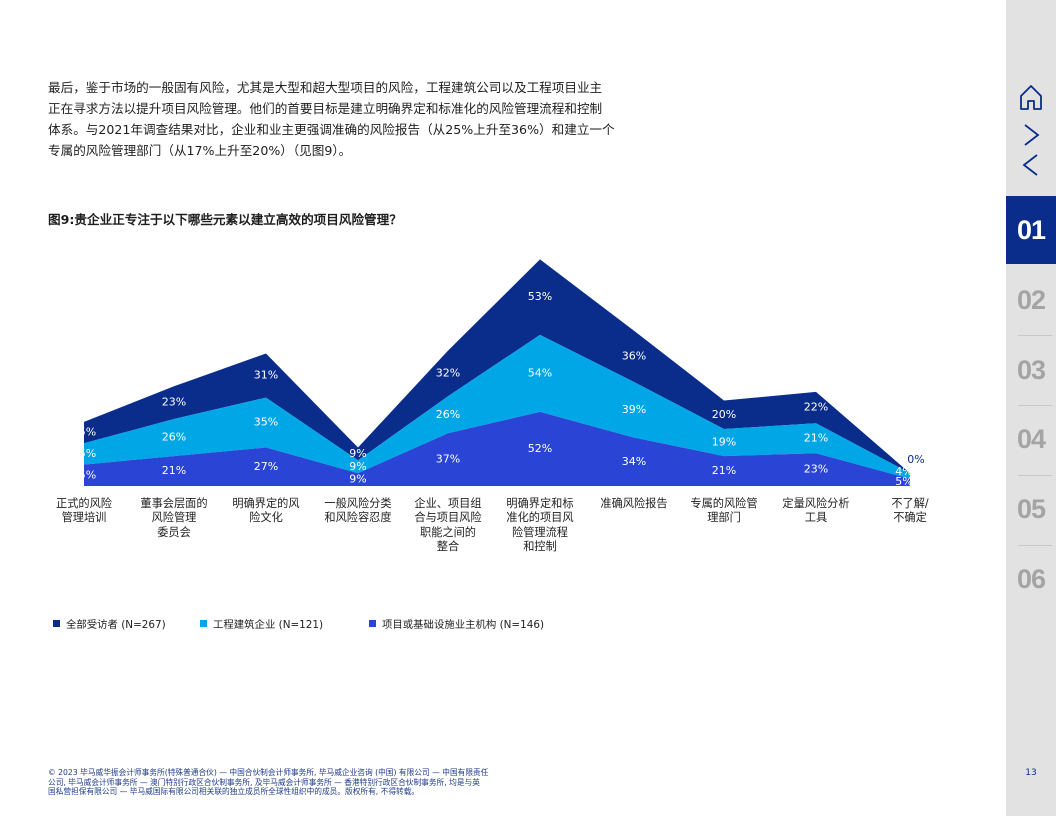 This screenshot has width=1056, height=816. I want to click on data-label-all: 22%, so click(816, 407).